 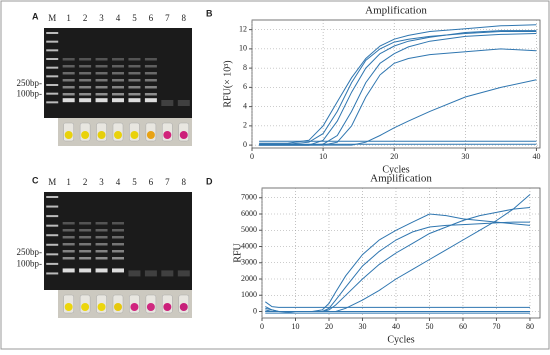 What do you see at coordinates (245, 105) in the screenshot?
I see `y-tick-label: 4` at bounding box center [245, 105].